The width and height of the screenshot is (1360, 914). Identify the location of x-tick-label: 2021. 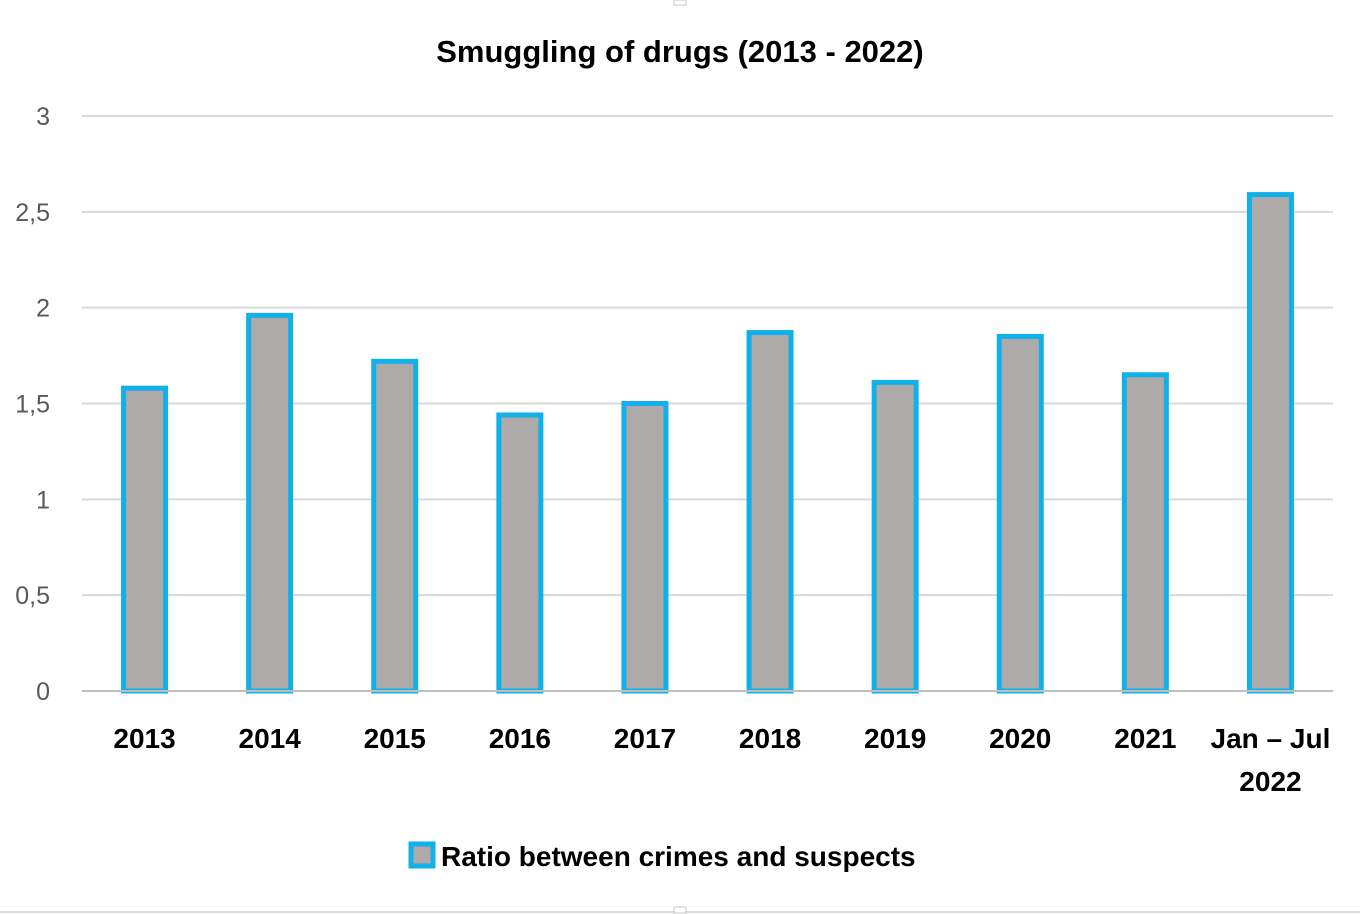
(1145, 738).